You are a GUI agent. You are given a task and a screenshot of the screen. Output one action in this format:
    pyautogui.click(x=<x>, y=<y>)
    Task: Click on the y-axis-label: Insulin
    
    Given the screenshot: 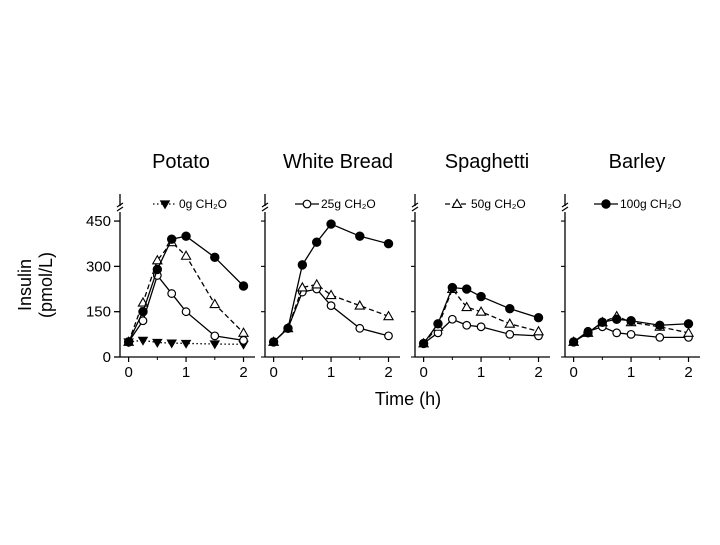 What is the action you would take?
    pyautogui.click(x=25, y=285)
    